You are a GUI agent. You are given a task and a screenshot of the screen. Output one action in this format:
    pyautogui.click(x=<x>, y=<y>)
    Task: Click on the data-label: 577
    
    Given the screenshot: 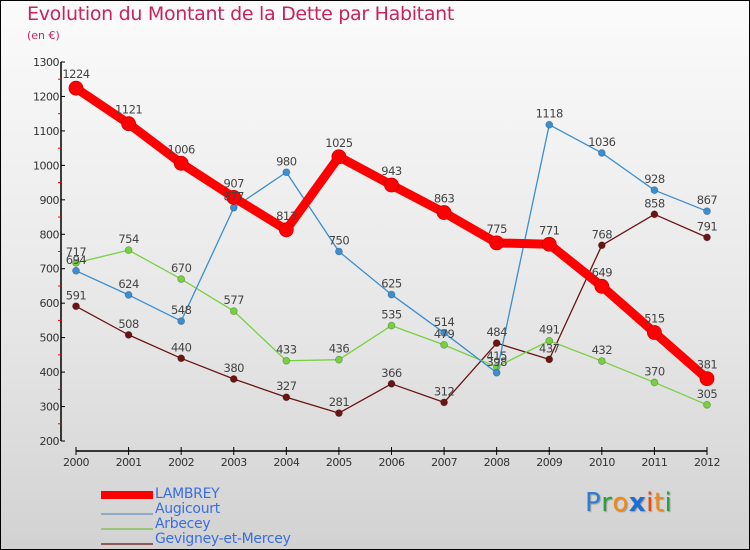 What is the action you would take?
    pyautogui.click(x=234, y=300)
    